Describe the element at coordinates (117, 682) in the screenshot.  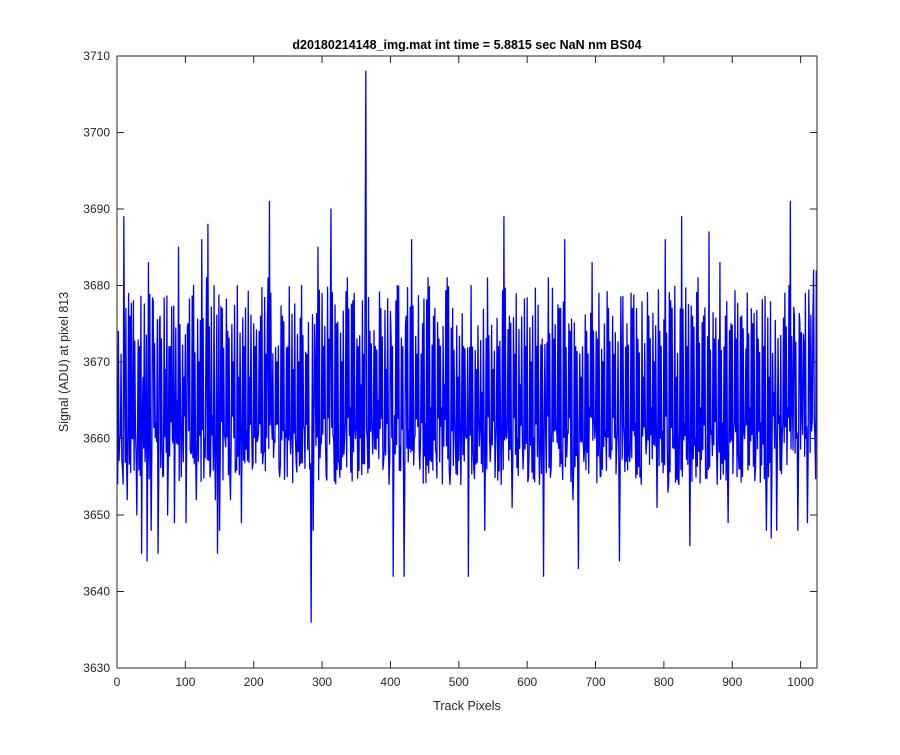
I see `x-tick-label: 0` at that location.